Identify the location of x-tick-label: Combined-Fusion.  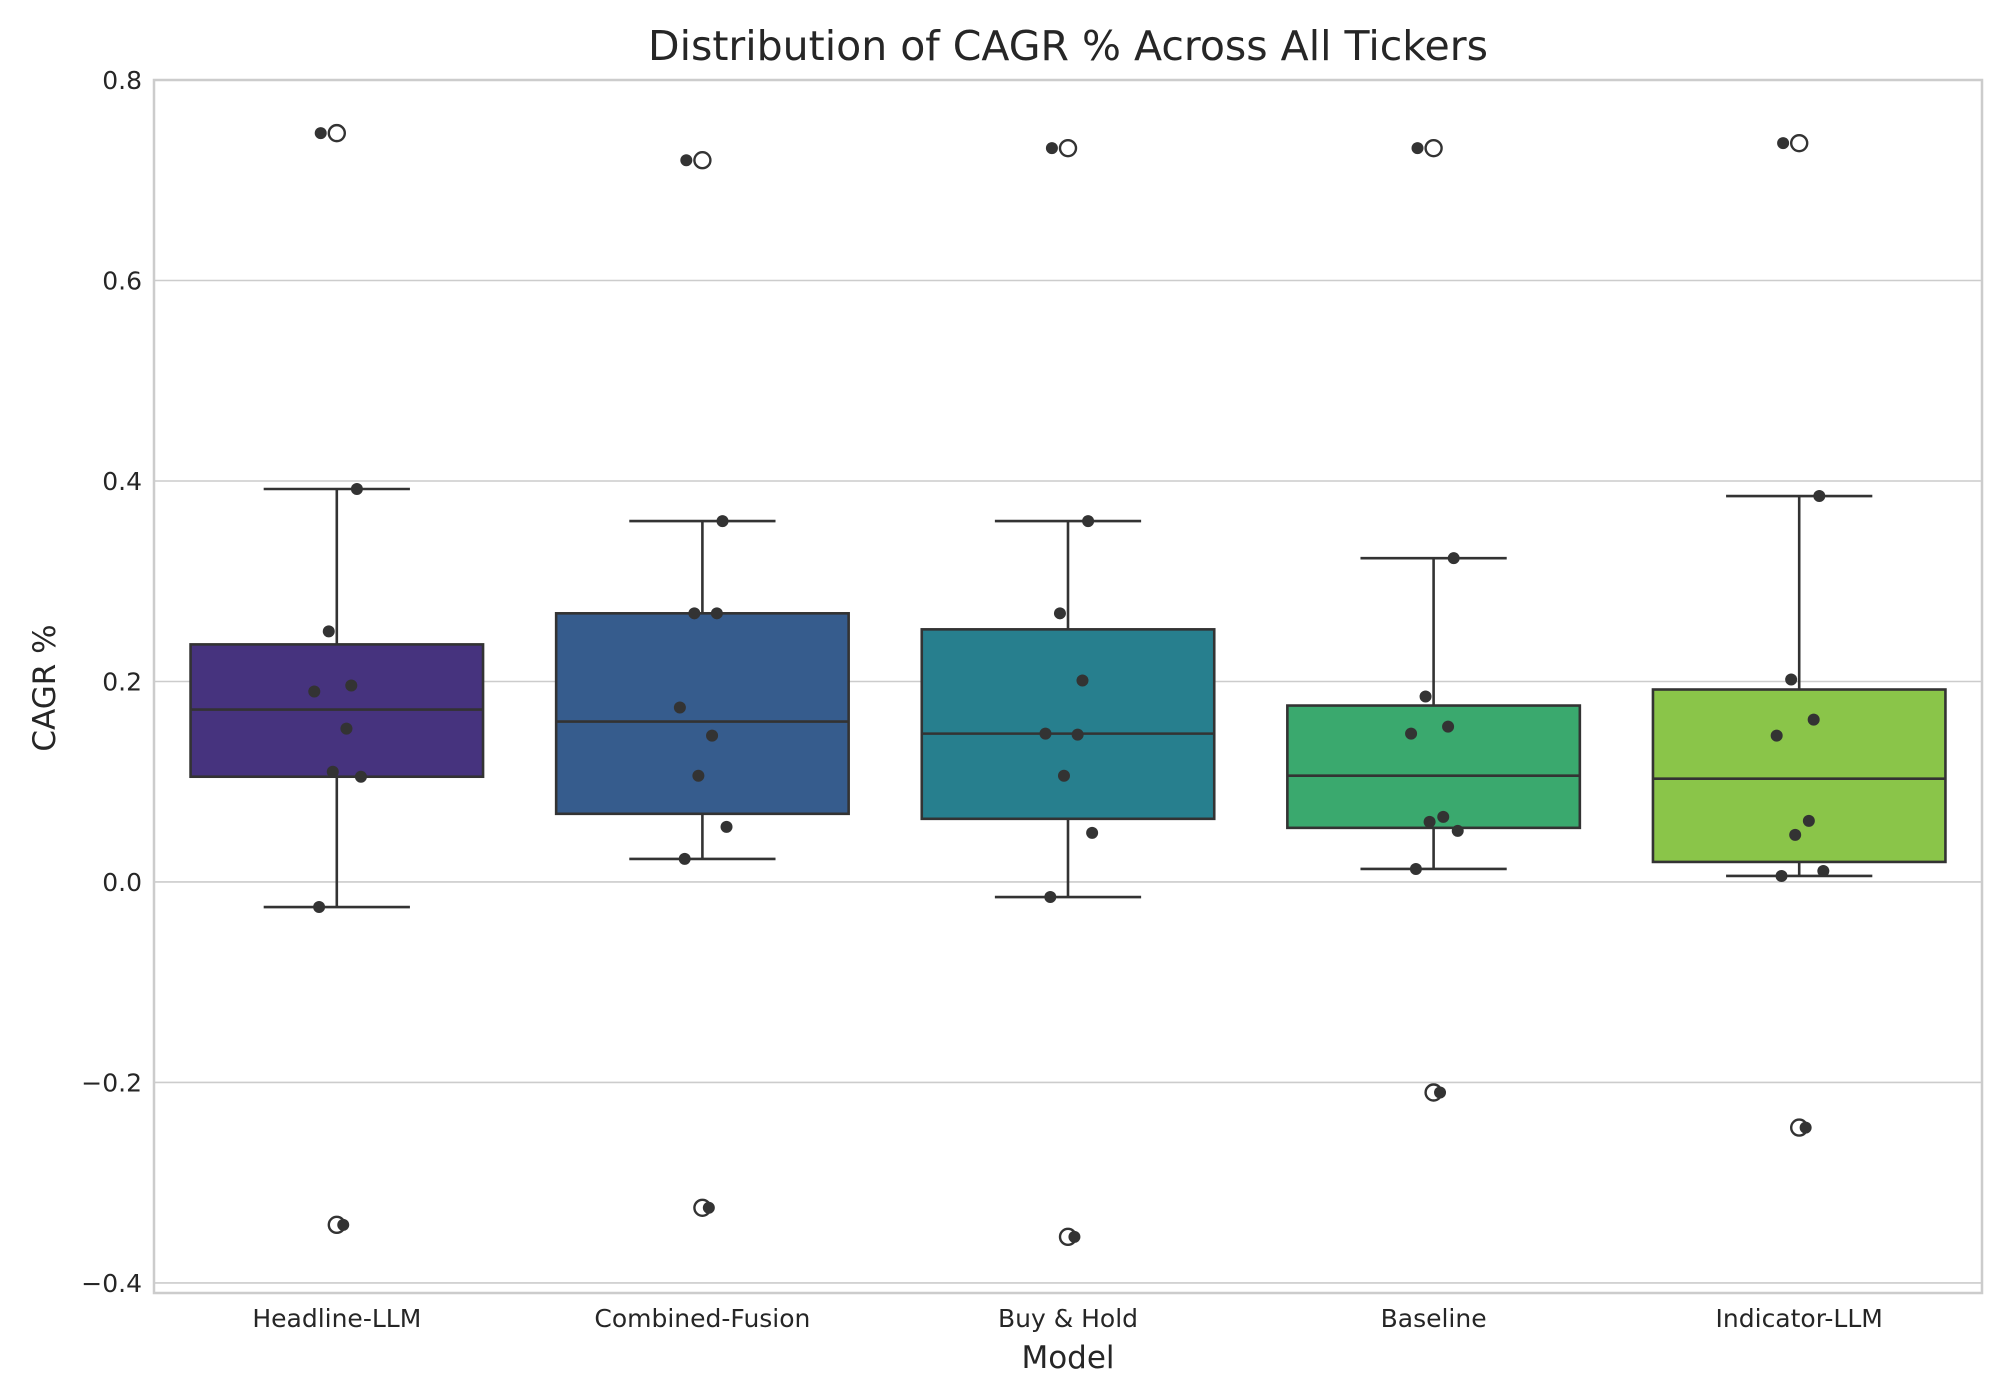
(702, 1318).